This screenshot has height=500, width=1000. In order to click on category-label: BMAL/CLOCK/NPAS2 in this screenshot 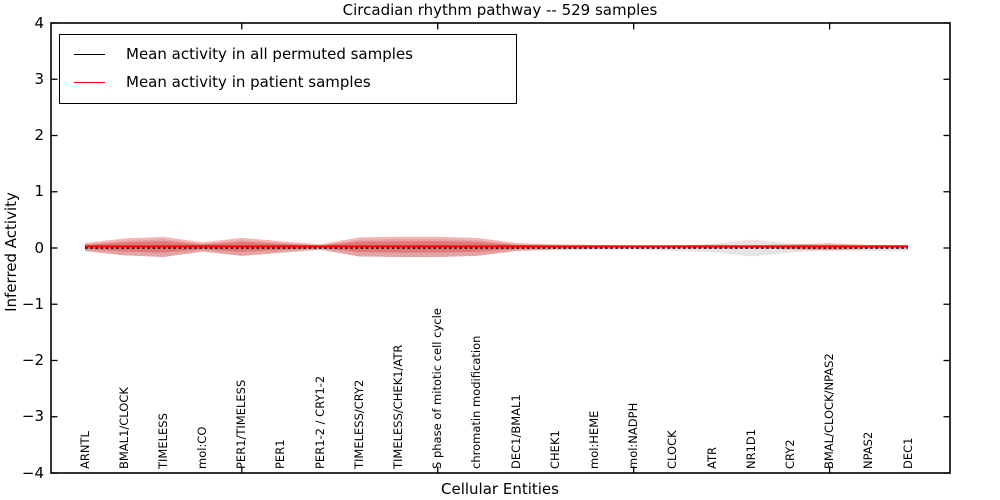, I will do `click(829, 411)`.